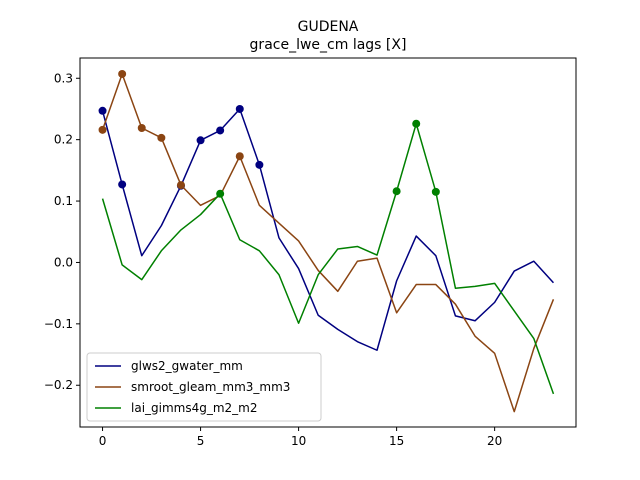 The height and width of the screenshot is (480, 640). Describe the element at coordinates (58, 385) in the screenshot. I see `y-tick-label: −0.2` at that location.